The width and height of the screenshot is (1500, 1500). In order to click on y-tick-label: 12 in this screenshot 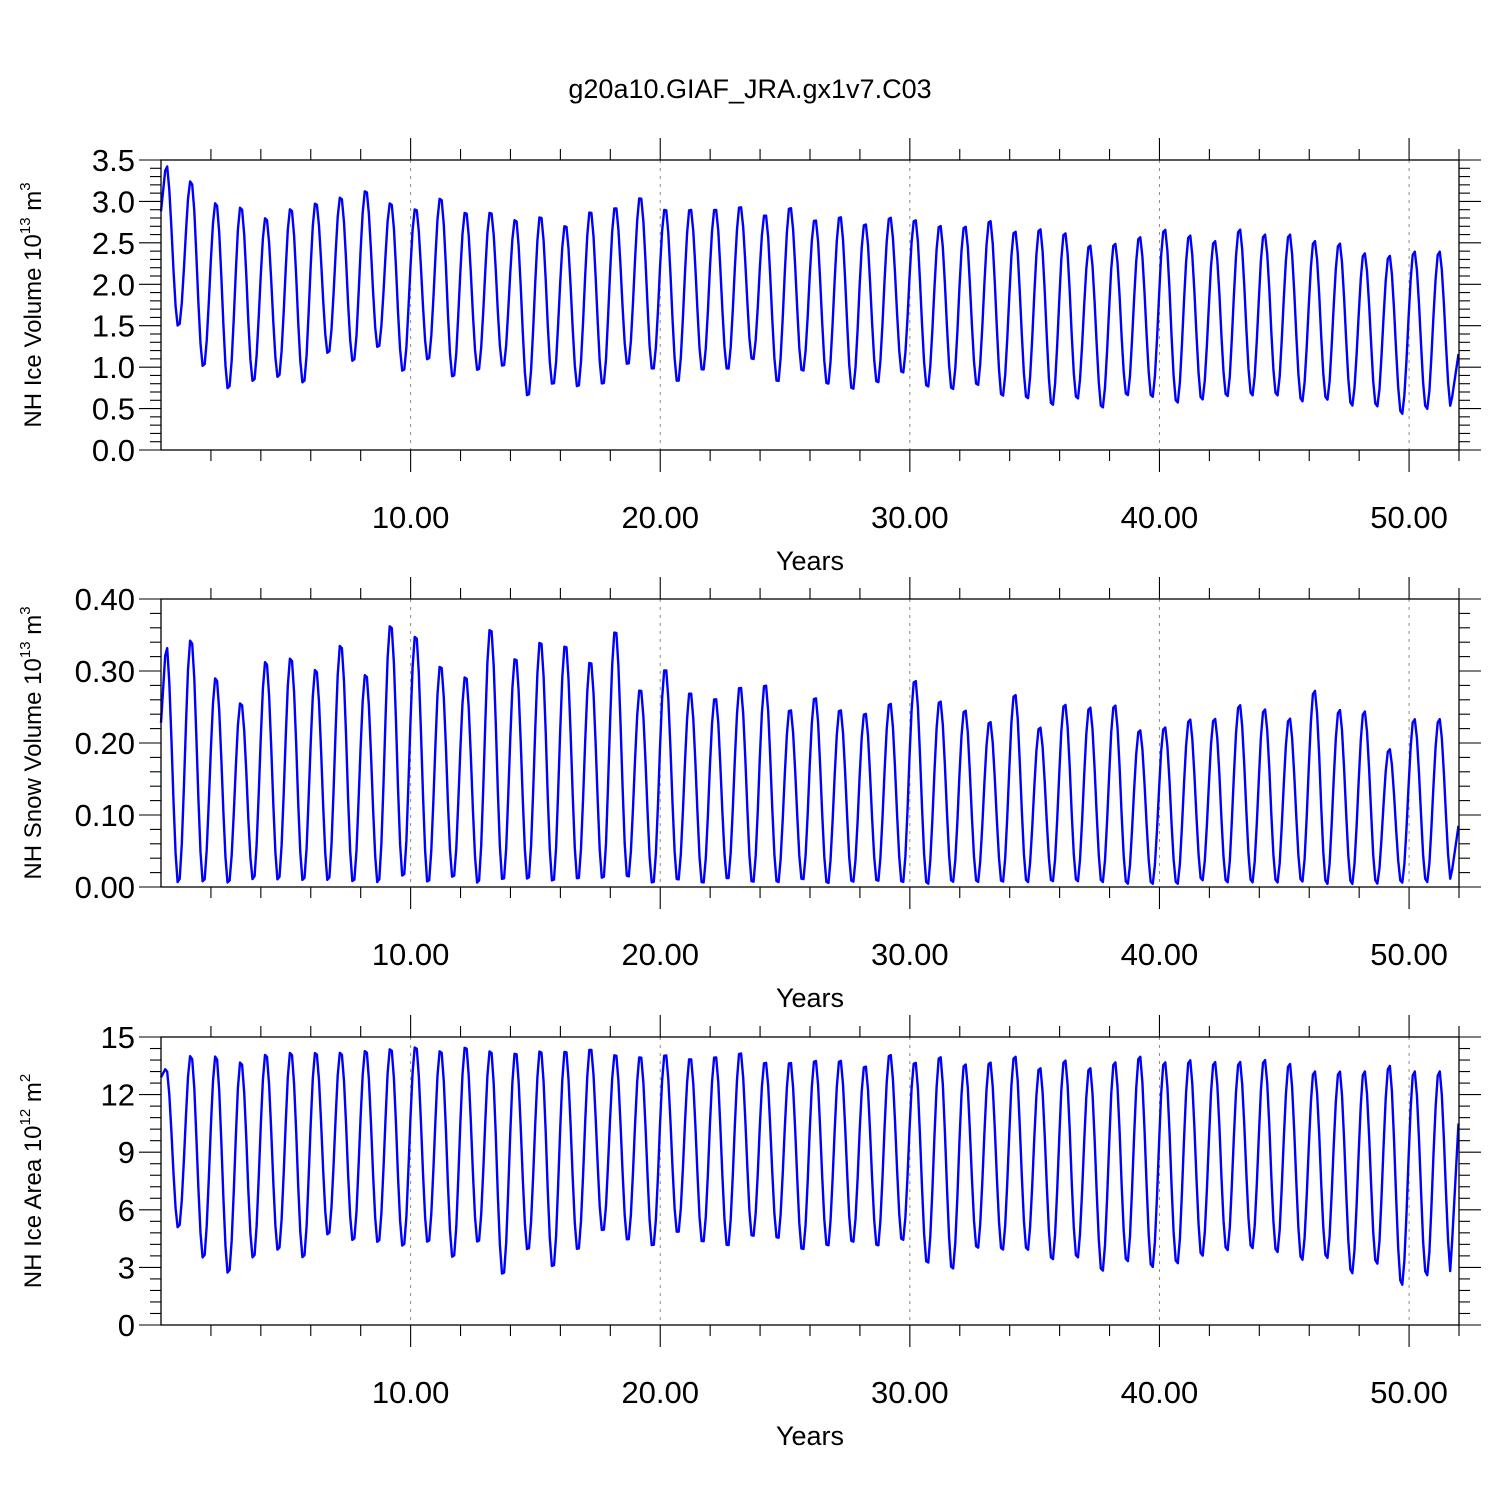, I will do `click(118, 1095)`.